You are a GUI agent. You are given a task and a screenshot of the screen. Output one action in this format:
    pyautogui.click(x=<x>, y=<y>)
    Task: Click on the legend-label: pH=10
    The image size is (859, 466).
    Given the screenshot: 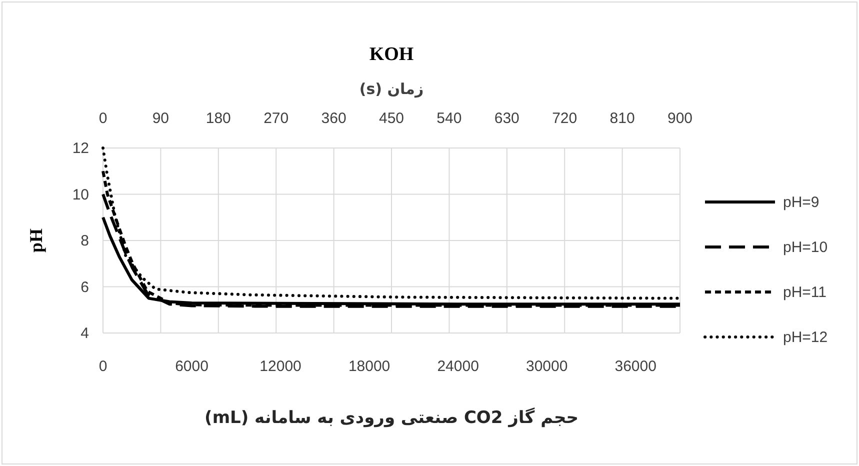 What is the action you would take?
    pyautogui.click(x=805, y=247)
    